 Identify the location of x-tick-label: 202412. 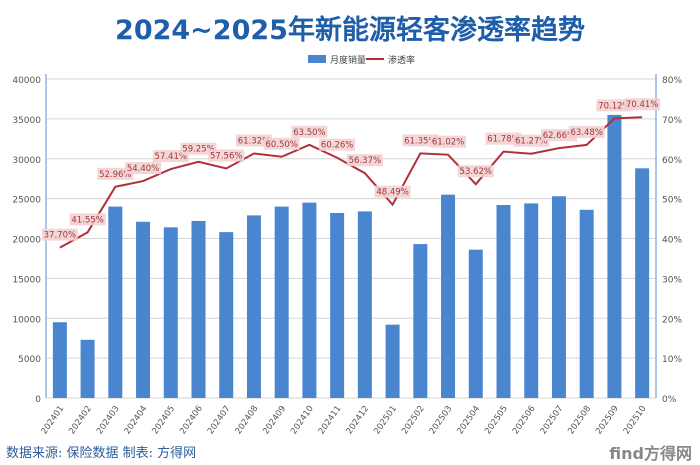
(358, 420).